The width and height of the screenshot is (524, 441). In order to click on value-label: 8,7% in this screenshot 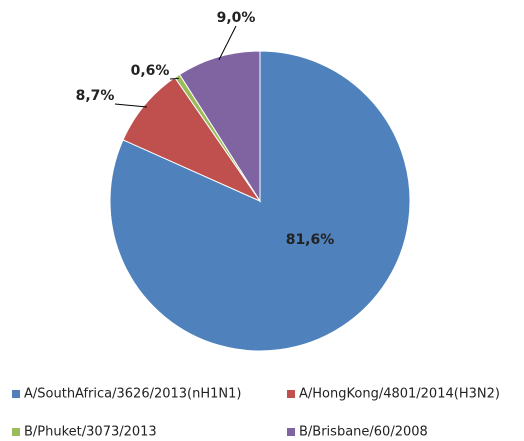, I will do `click(95, 96)`.